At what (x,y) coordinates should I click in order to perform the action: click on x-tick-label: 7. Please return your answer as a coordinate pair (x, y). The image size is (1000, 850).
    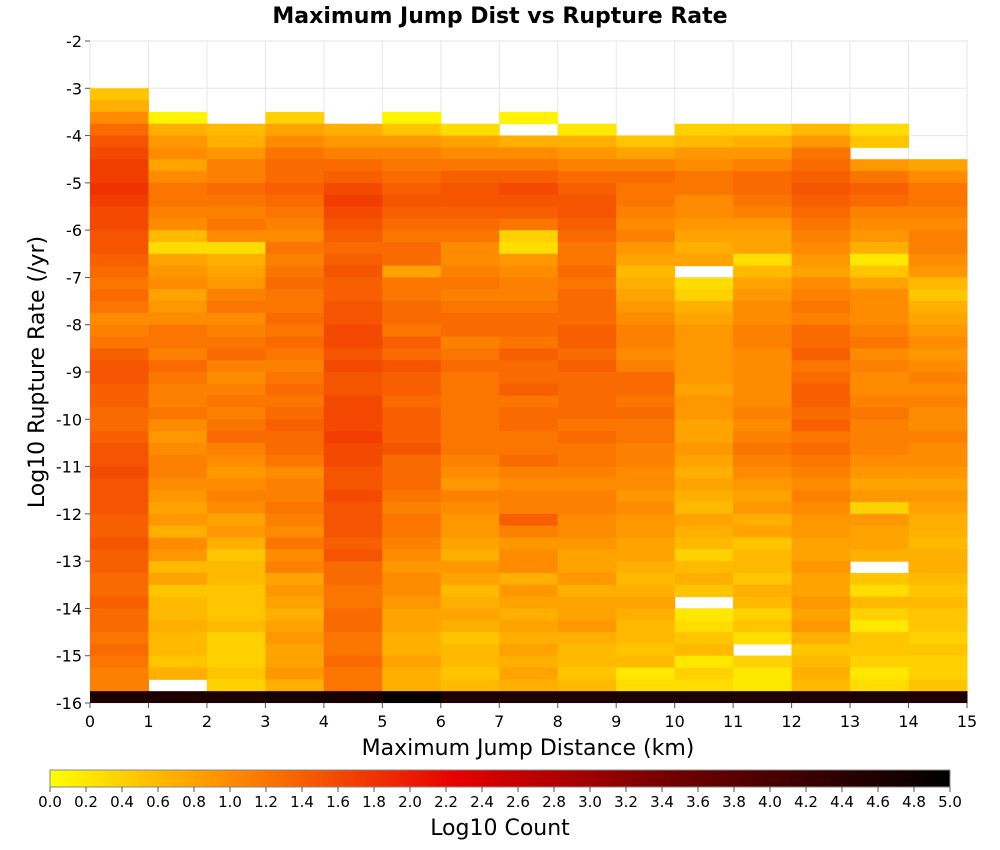
    Looking at the image, I should click on (499, 721).